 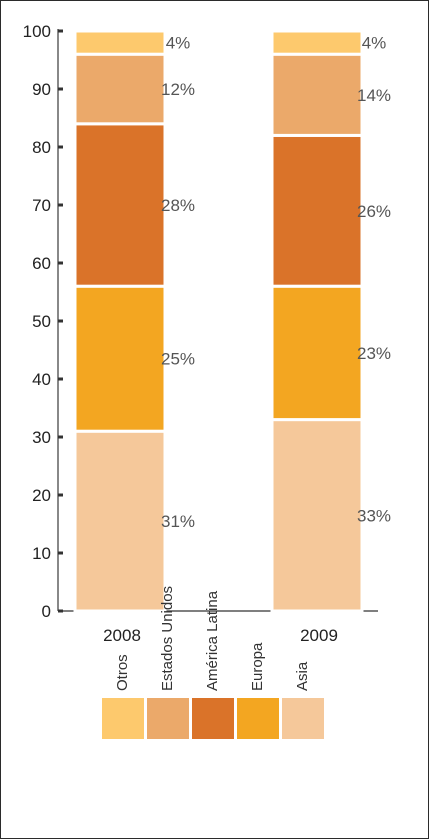 I want to click on data-label: 23%, so click(x=374, y=353).